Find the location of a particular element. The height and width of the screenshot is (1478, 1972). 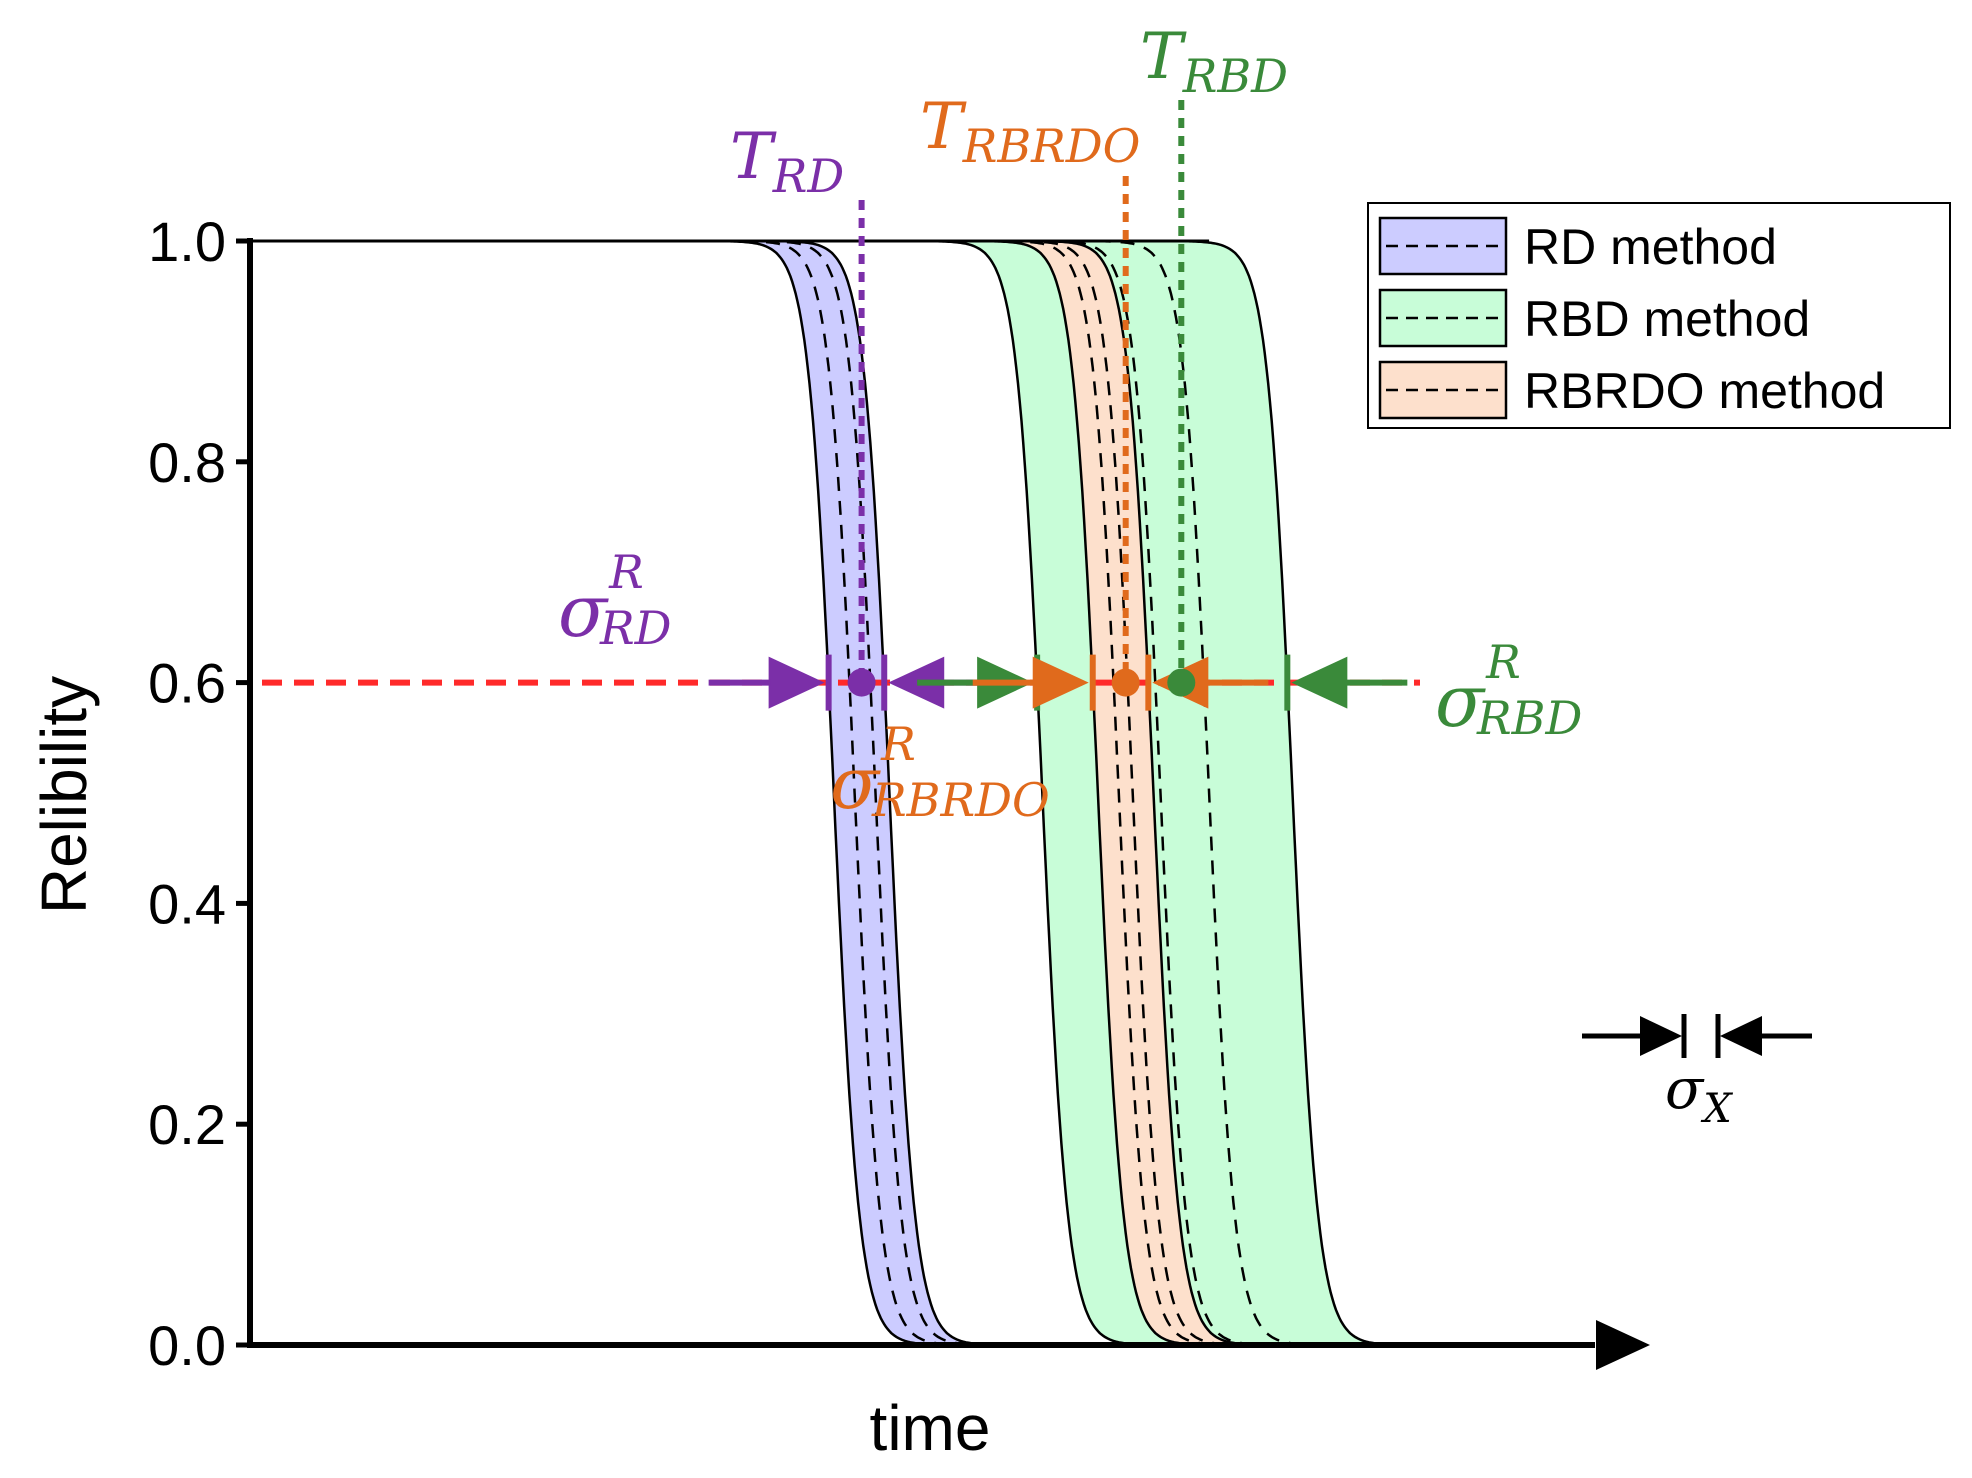

x-axis-title: time is located at coordinates (930, 1428).